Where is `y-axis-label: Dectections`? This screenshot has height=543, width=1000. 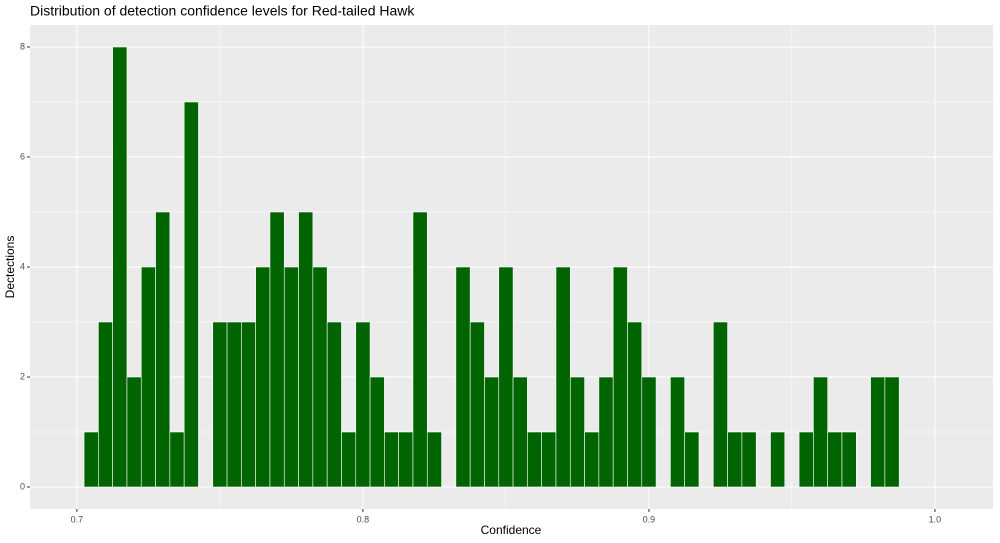 y-axis-label: Dectections is located at coordinates (10, 267).